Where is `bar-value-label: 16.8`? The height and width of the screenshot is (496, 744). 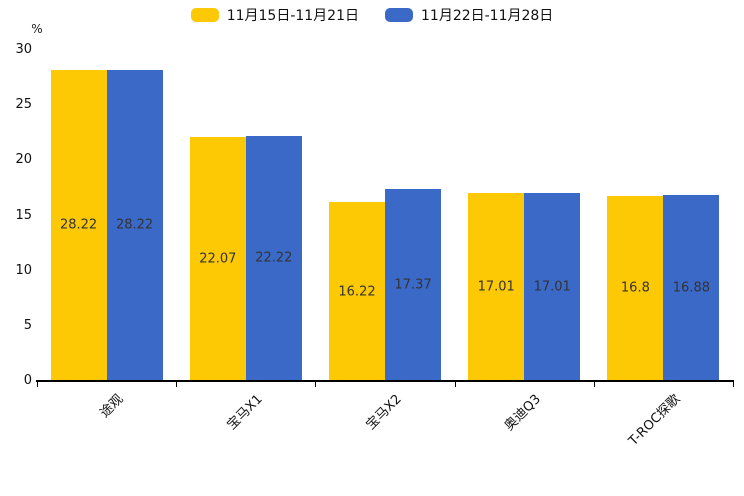
bar-value-label: 16.8 is located at coordinates (635, 288).